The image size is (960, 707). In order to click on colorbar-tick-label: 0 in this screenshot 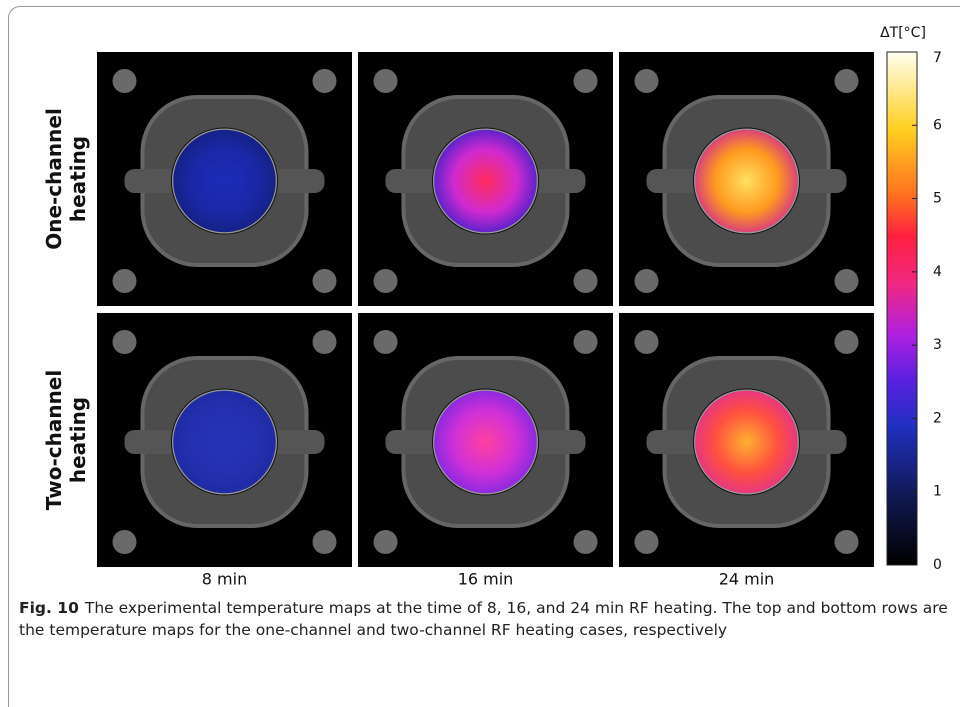, I will do `click(937, 565)`.